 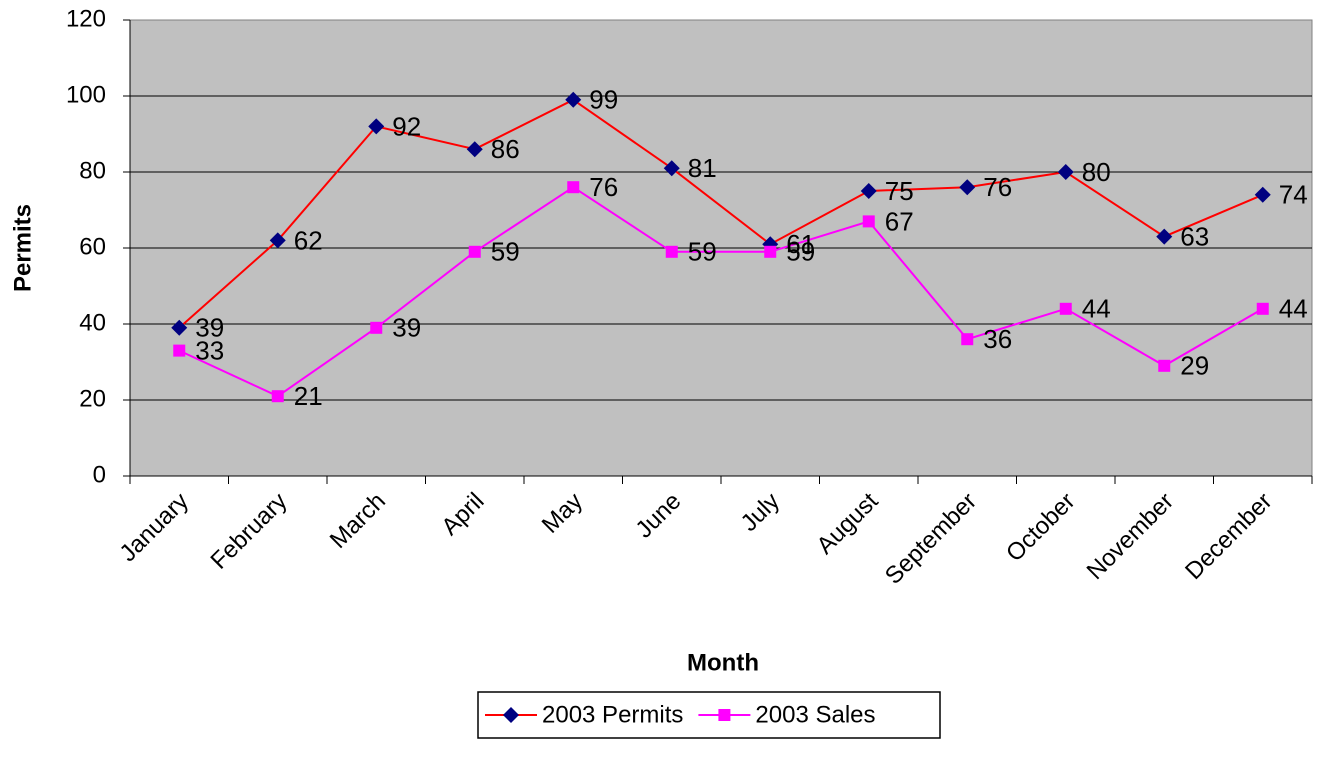 What do you see at coordinates (92, 170) in the screenshot?
I see `y-tick-label: 80` at bounding box center [92, 170].